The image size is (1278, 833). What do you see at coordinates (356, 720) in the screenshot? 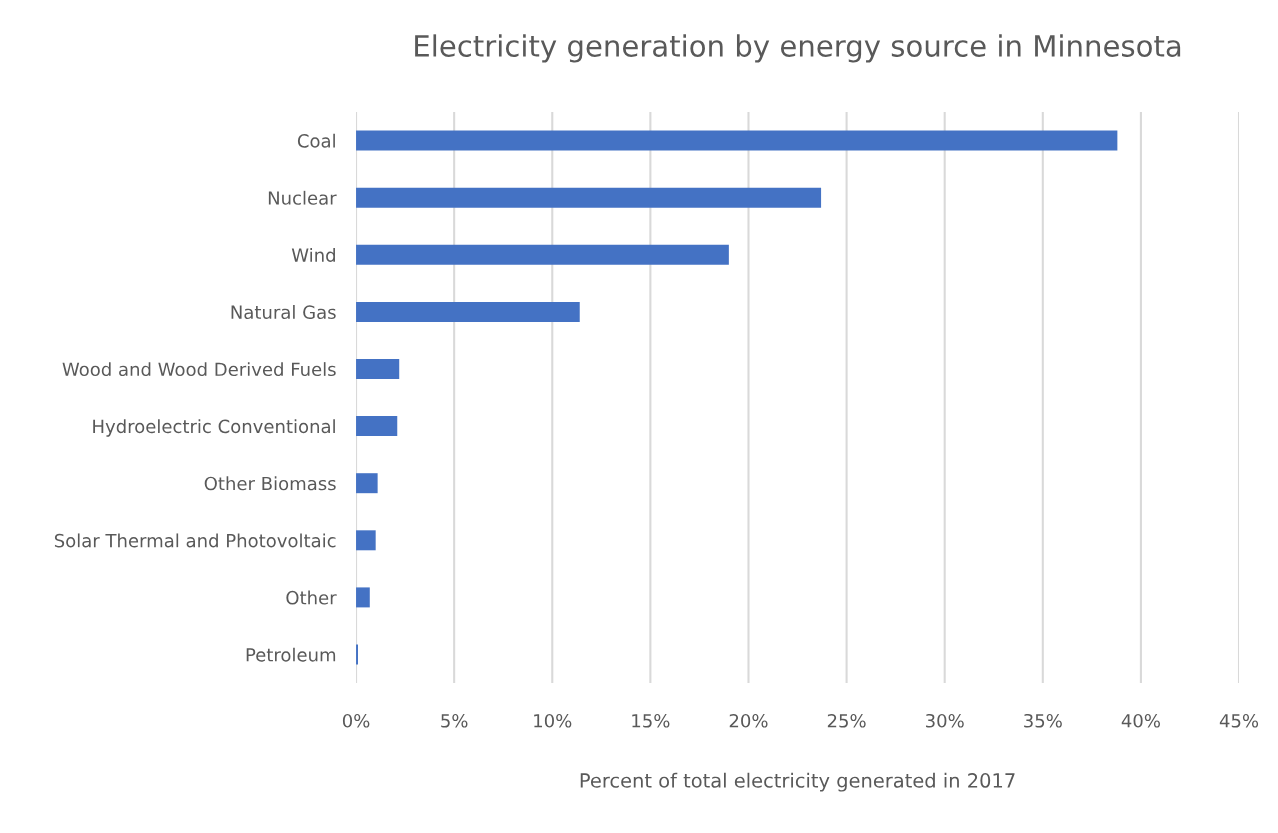
I see `x-tick-label: 0%` at bounding box center [356, 720].